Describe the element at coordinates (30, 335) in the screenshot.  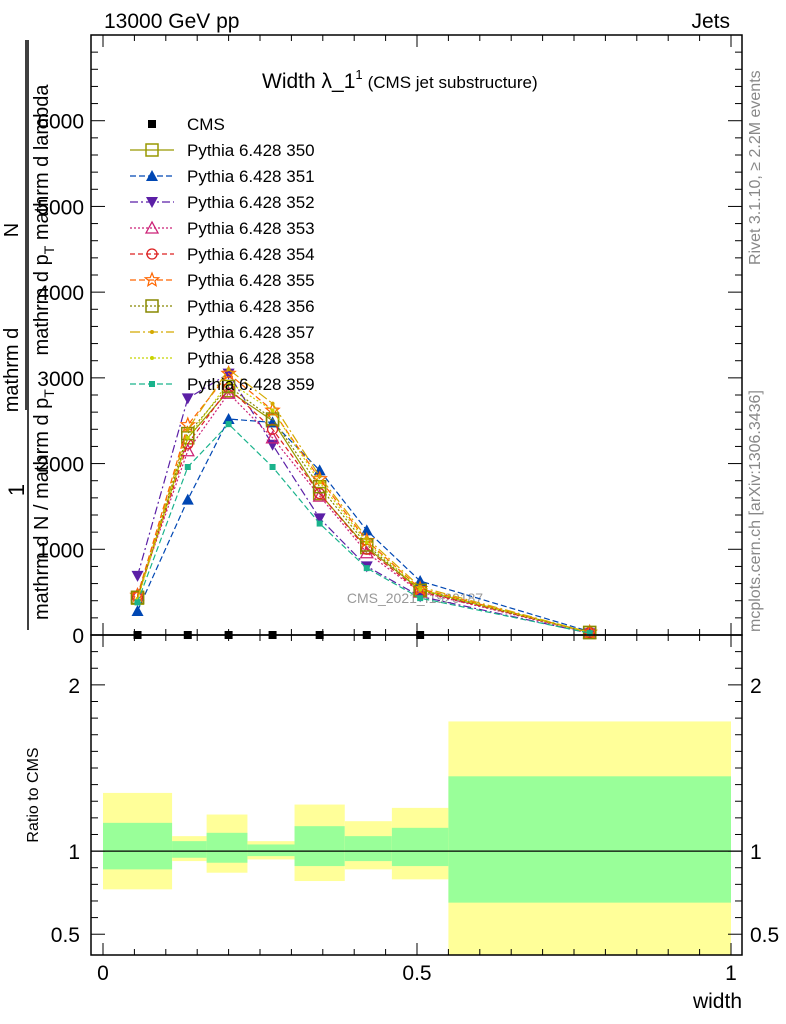
I see `main-y-axis-label: 1 mathrm d N / mathrm d pT` at that location.